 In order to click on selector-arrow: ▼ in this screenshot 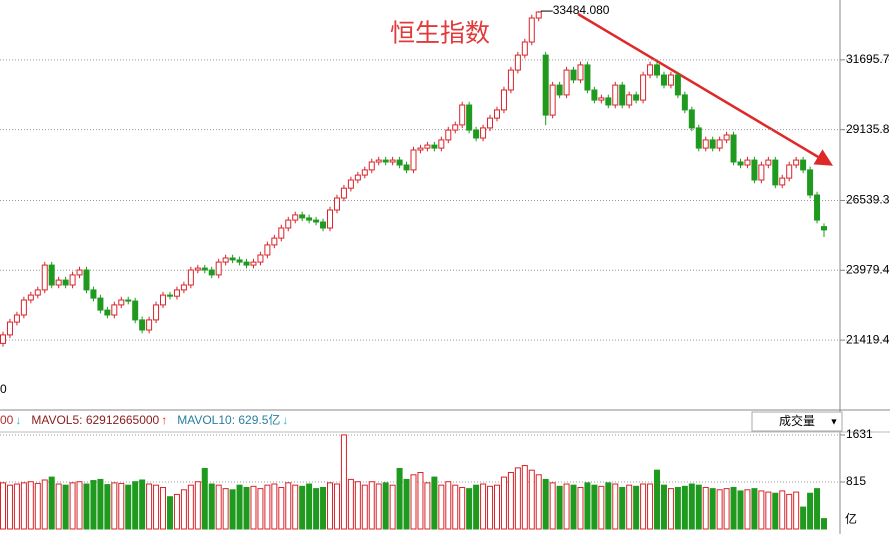, I will do `click(834, 421)`.